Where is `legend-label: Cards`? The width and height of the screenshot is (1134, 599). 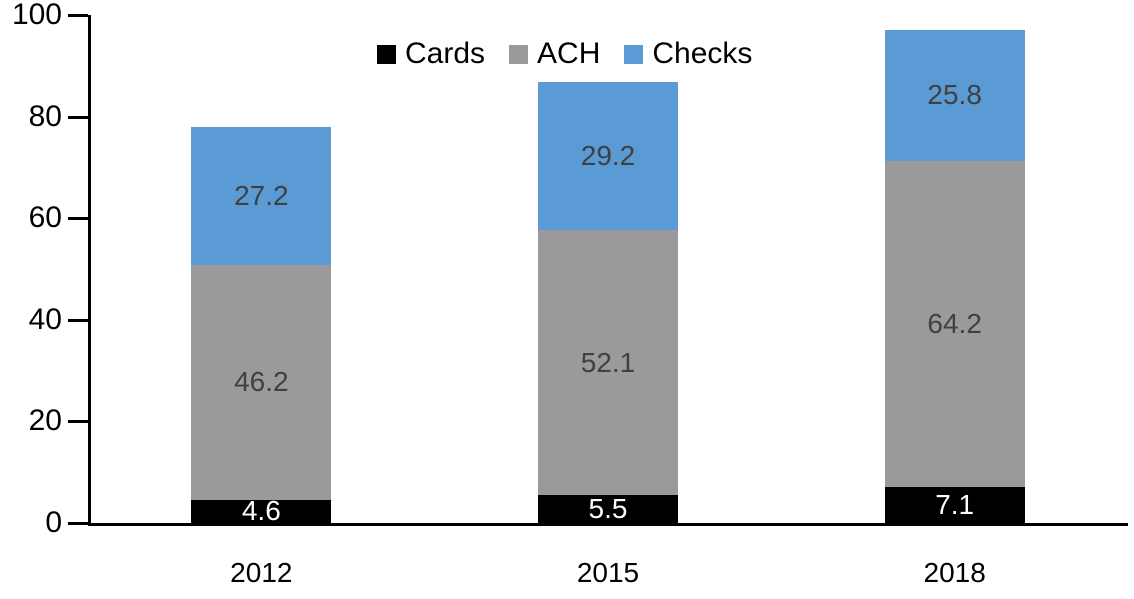
legend-label: Cards is located at coordinates (445, 53).